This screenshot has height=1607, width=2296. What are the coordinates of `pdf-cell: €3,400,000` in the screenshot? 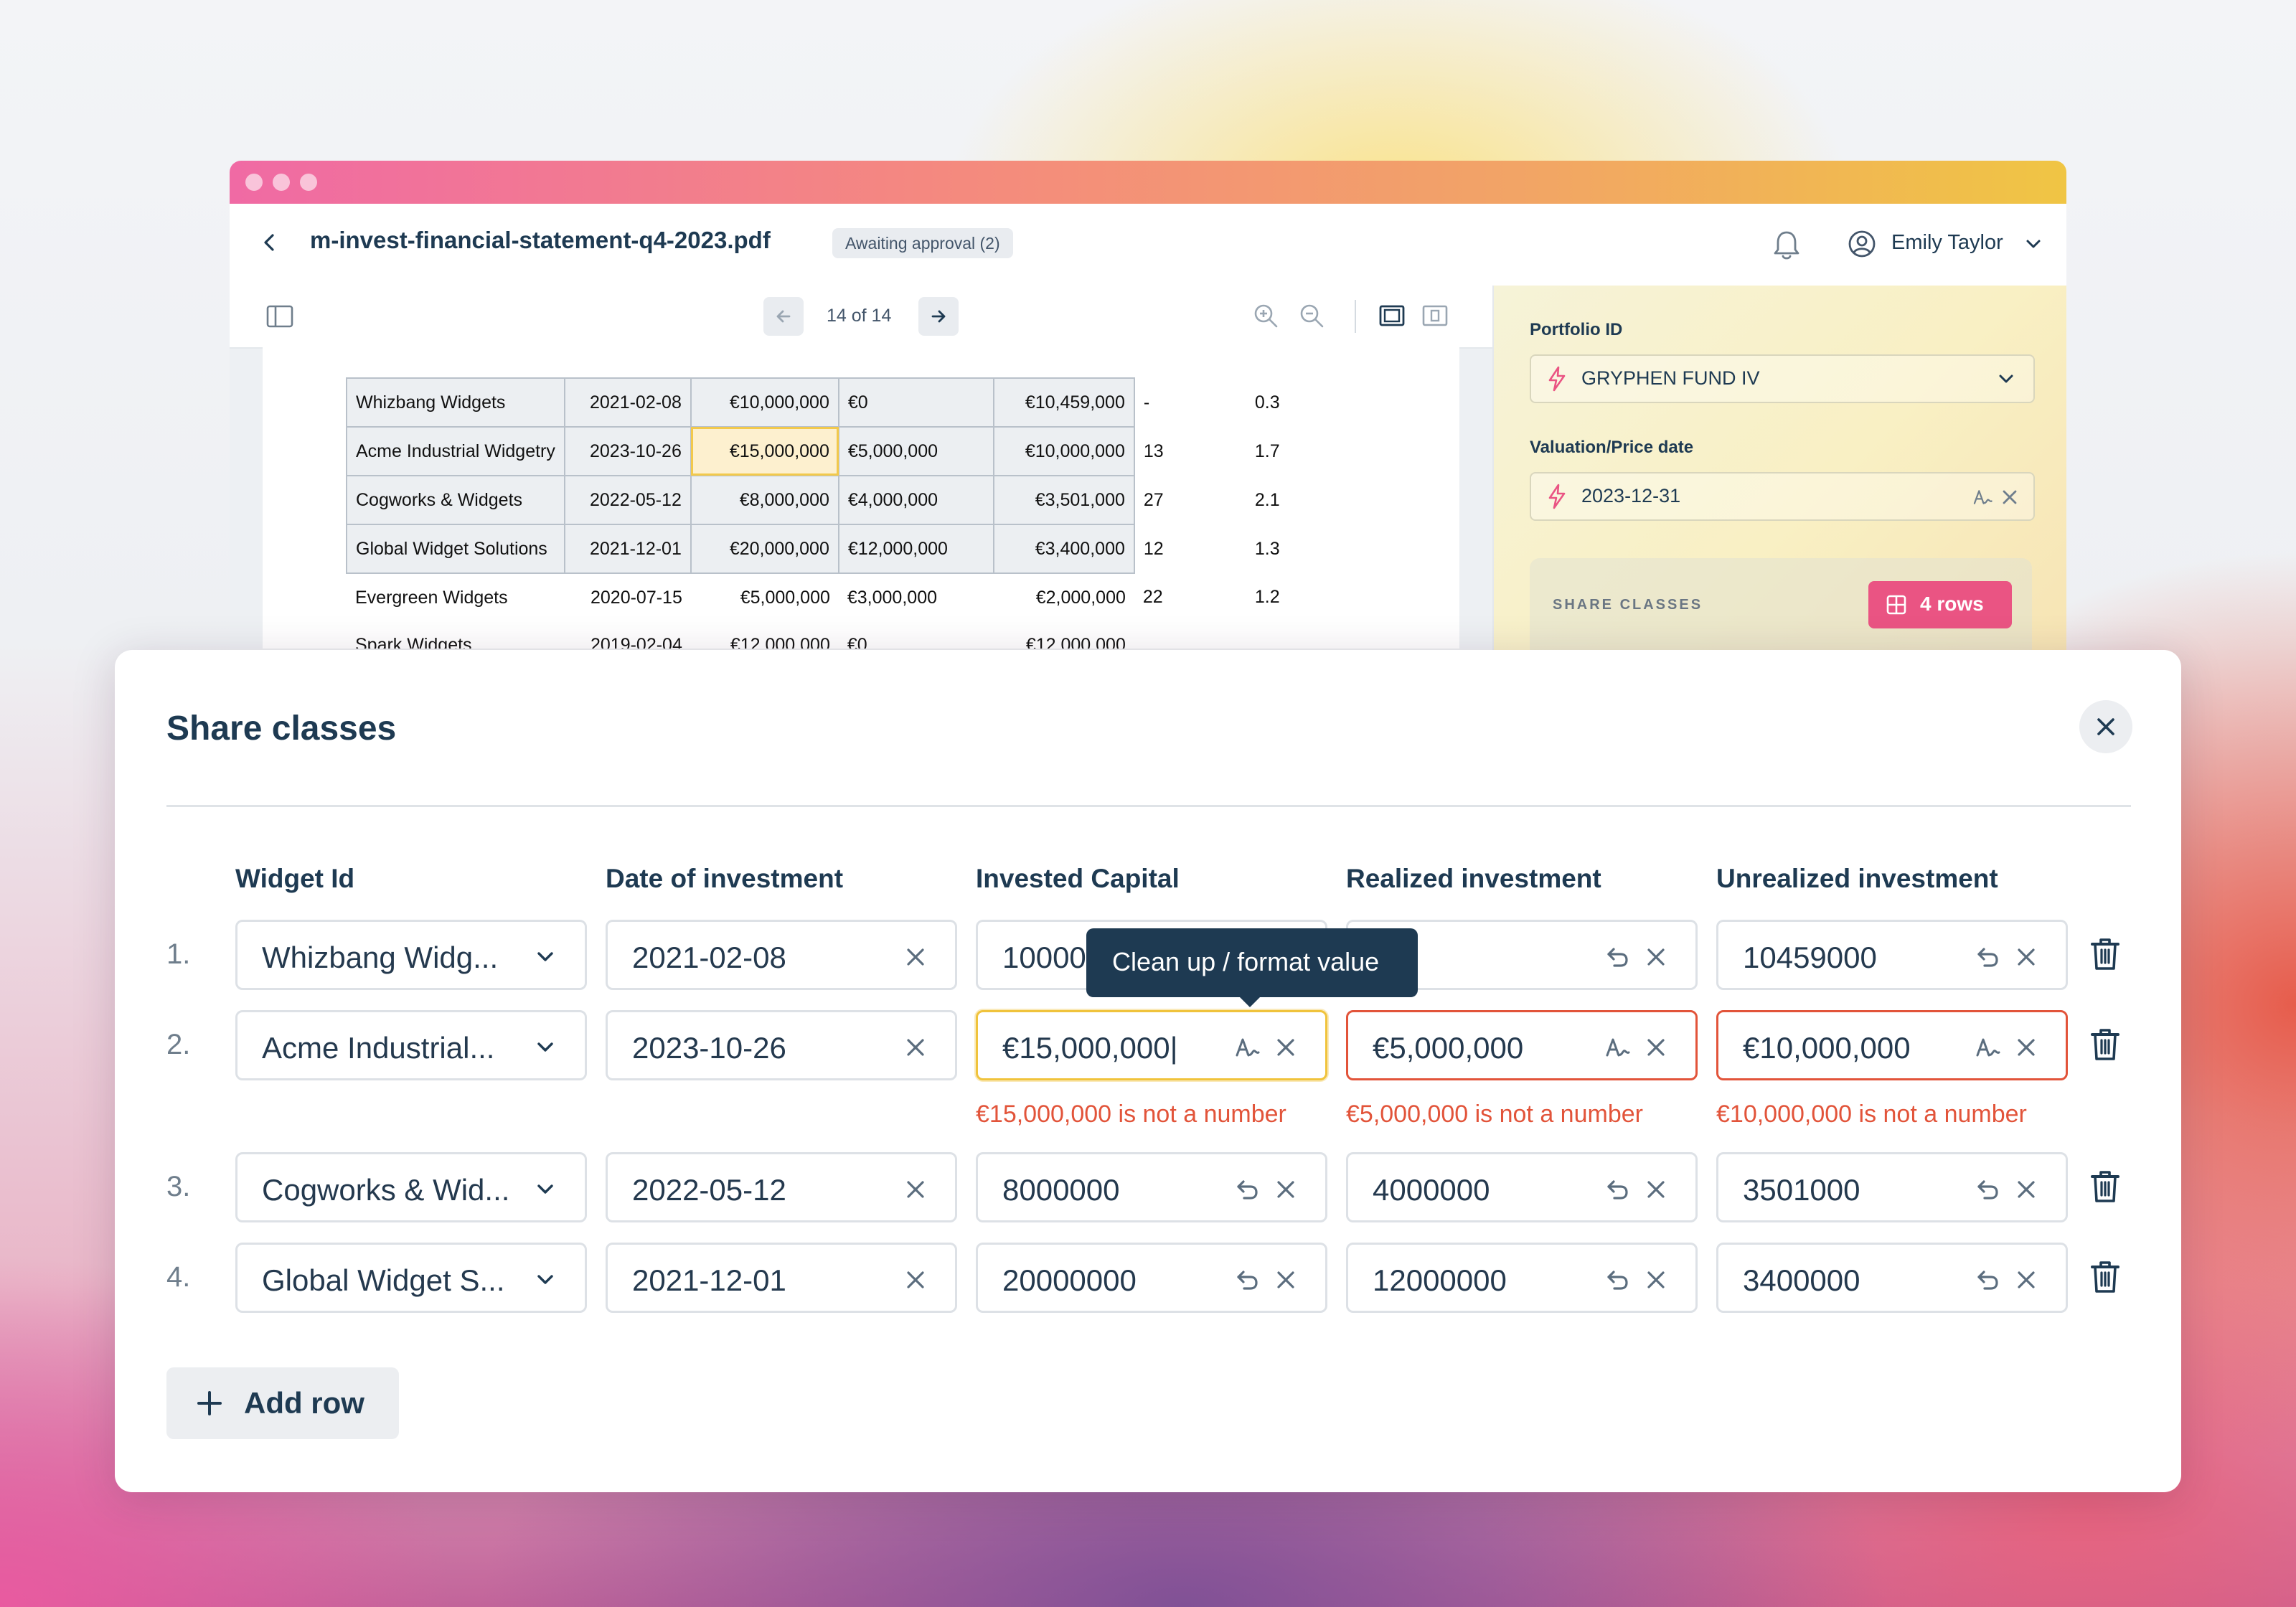 It's located at (1064, 549).